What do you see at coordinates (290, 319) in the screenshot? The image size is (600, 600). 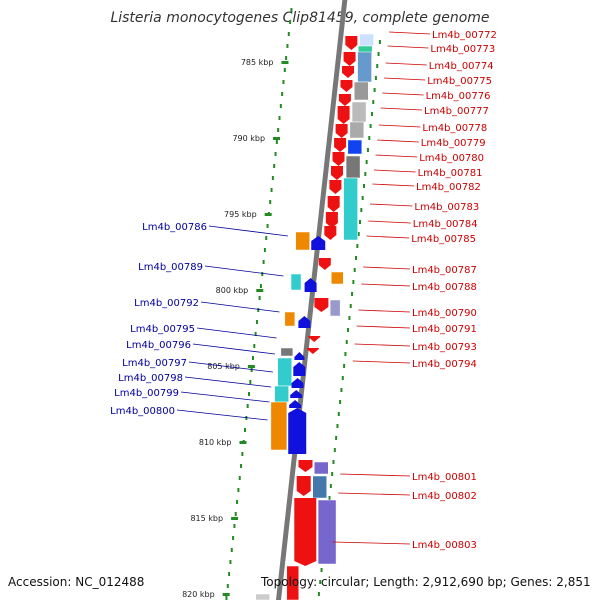 I see `reverse-feature-box` at bounding box center [290, 319].